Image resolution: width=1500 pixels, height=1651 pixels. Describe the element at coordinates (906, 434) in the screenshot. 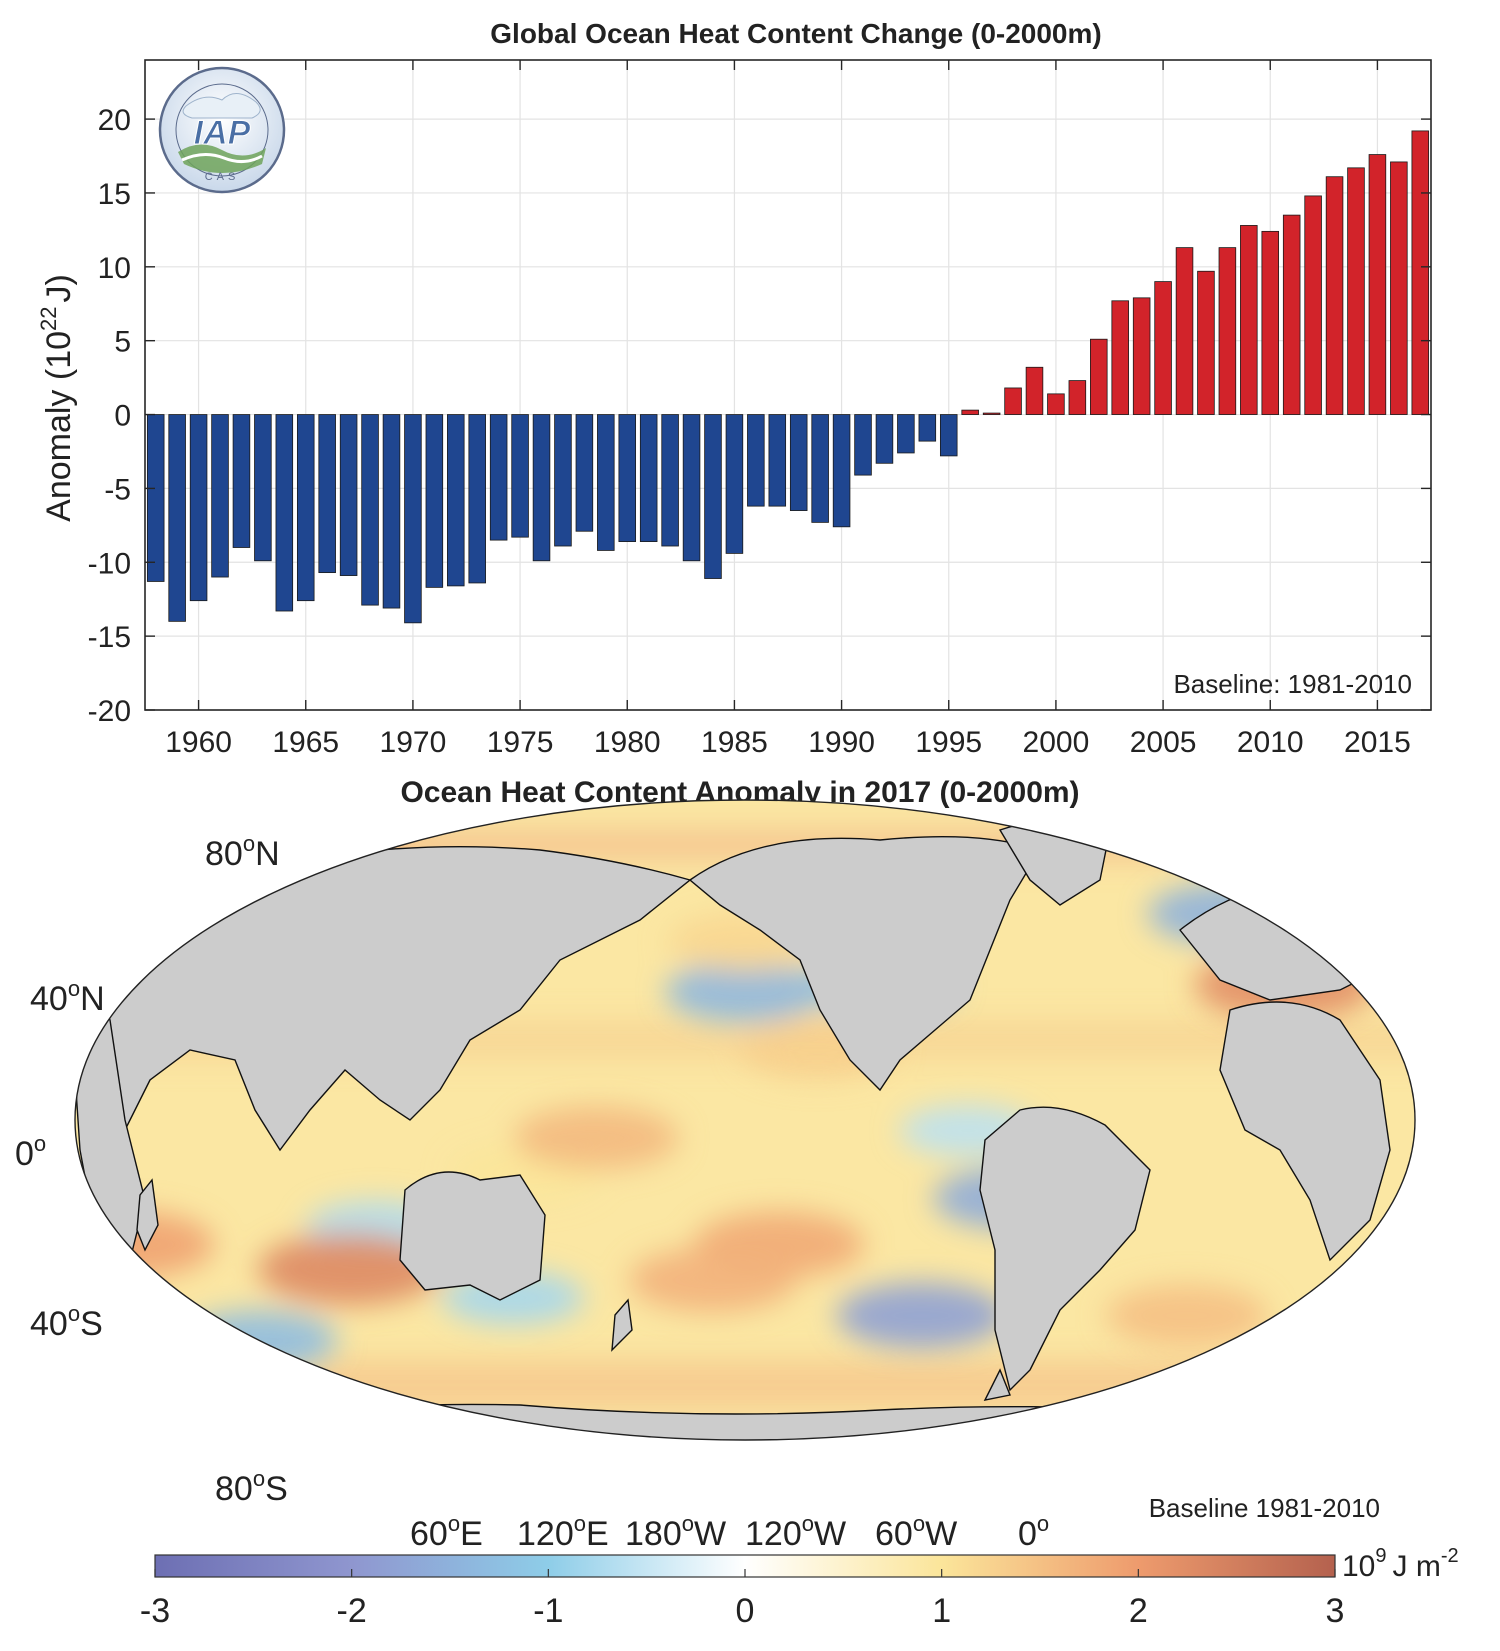

I see `bar-1993` at that location.